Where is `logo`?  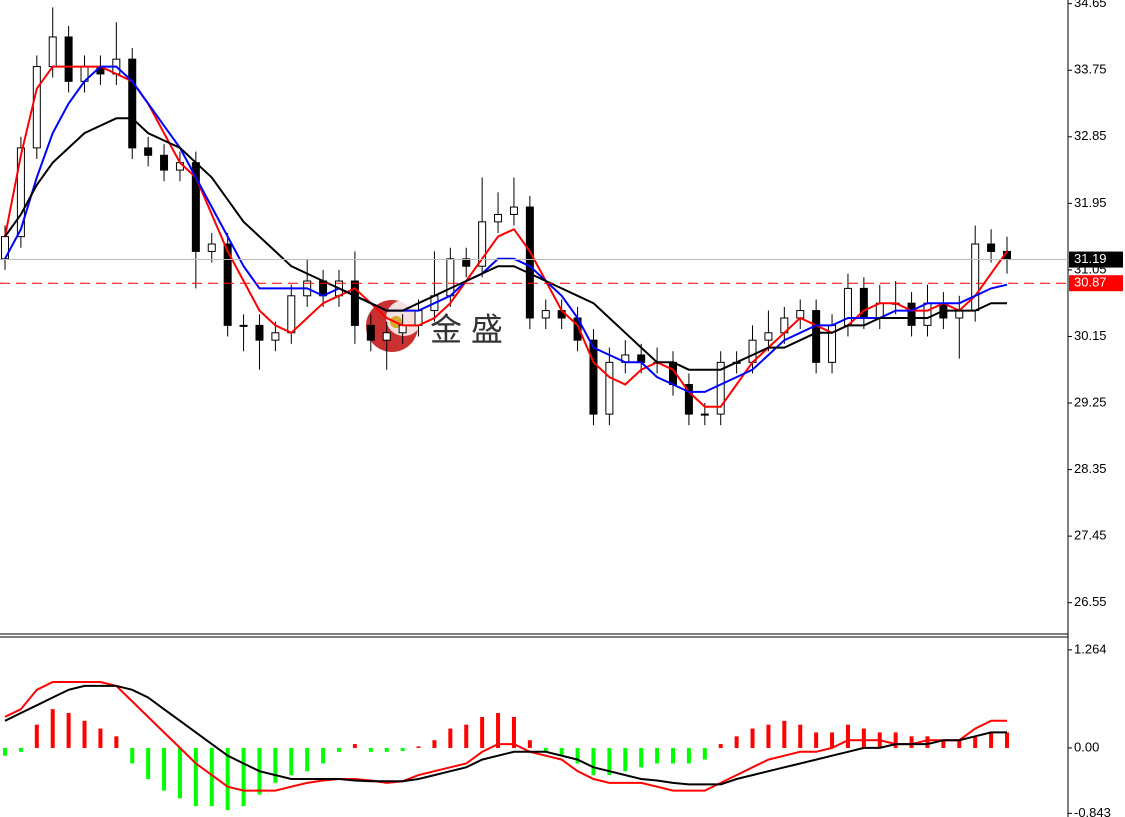 logo is located at coordinates (394, 326).